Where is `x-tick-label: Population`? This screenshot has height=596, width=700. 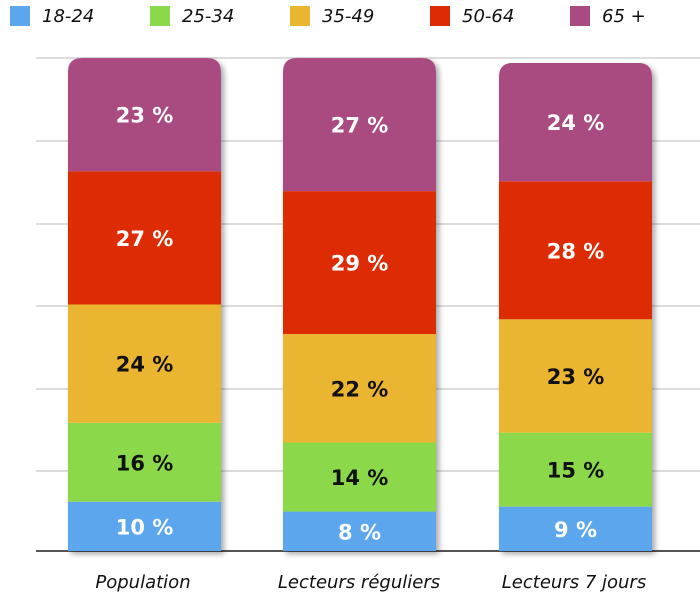 x-tick-label: Population is located at coordinates (142, 582).